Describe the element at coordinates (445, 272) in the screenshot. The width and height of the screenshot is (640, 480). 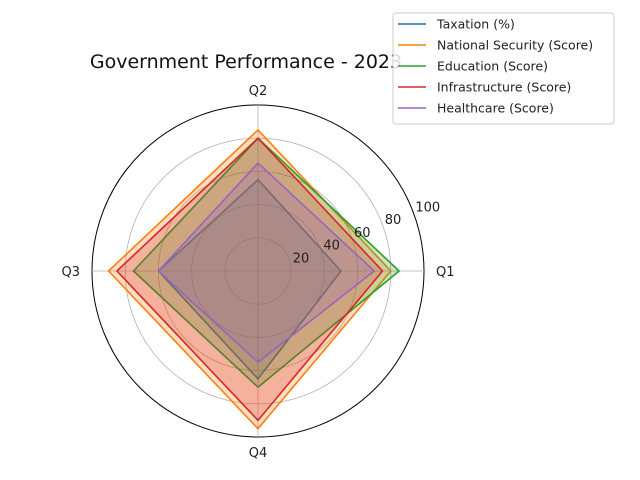
I see `category-label: Q1` at that location.